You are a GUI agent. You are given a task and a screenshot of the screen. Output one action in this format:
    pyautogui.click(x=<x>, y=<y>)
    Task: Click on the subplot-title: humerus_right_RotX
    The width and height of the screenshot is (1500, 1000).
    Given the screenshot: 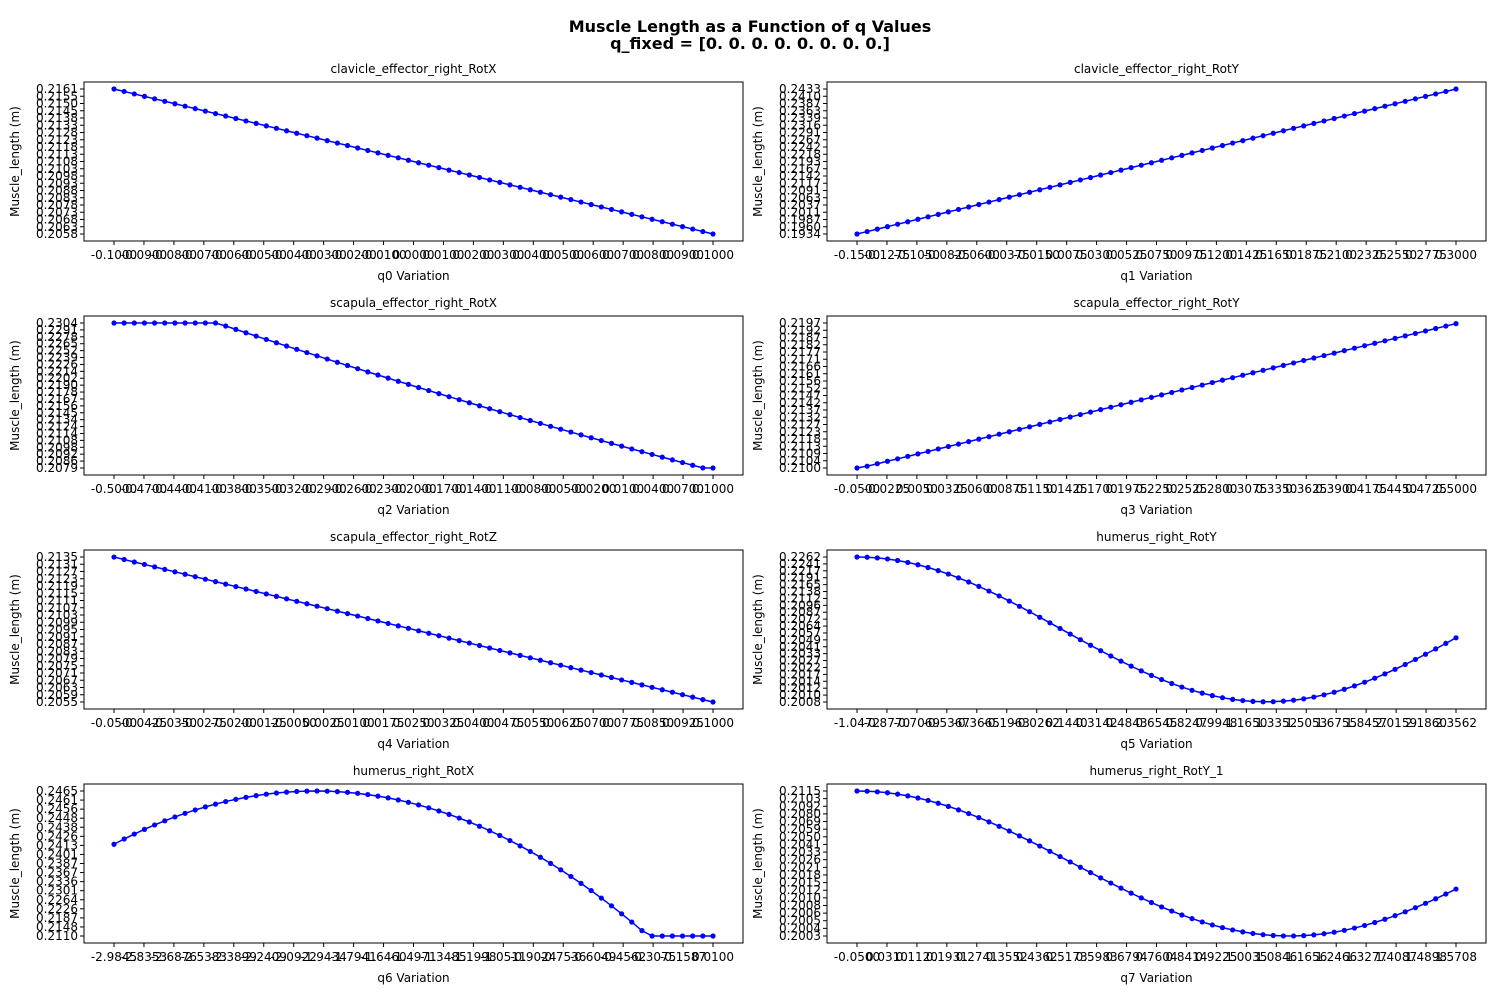 What is the action you would take?
    pyautogui.click(x=413, y=771)
    